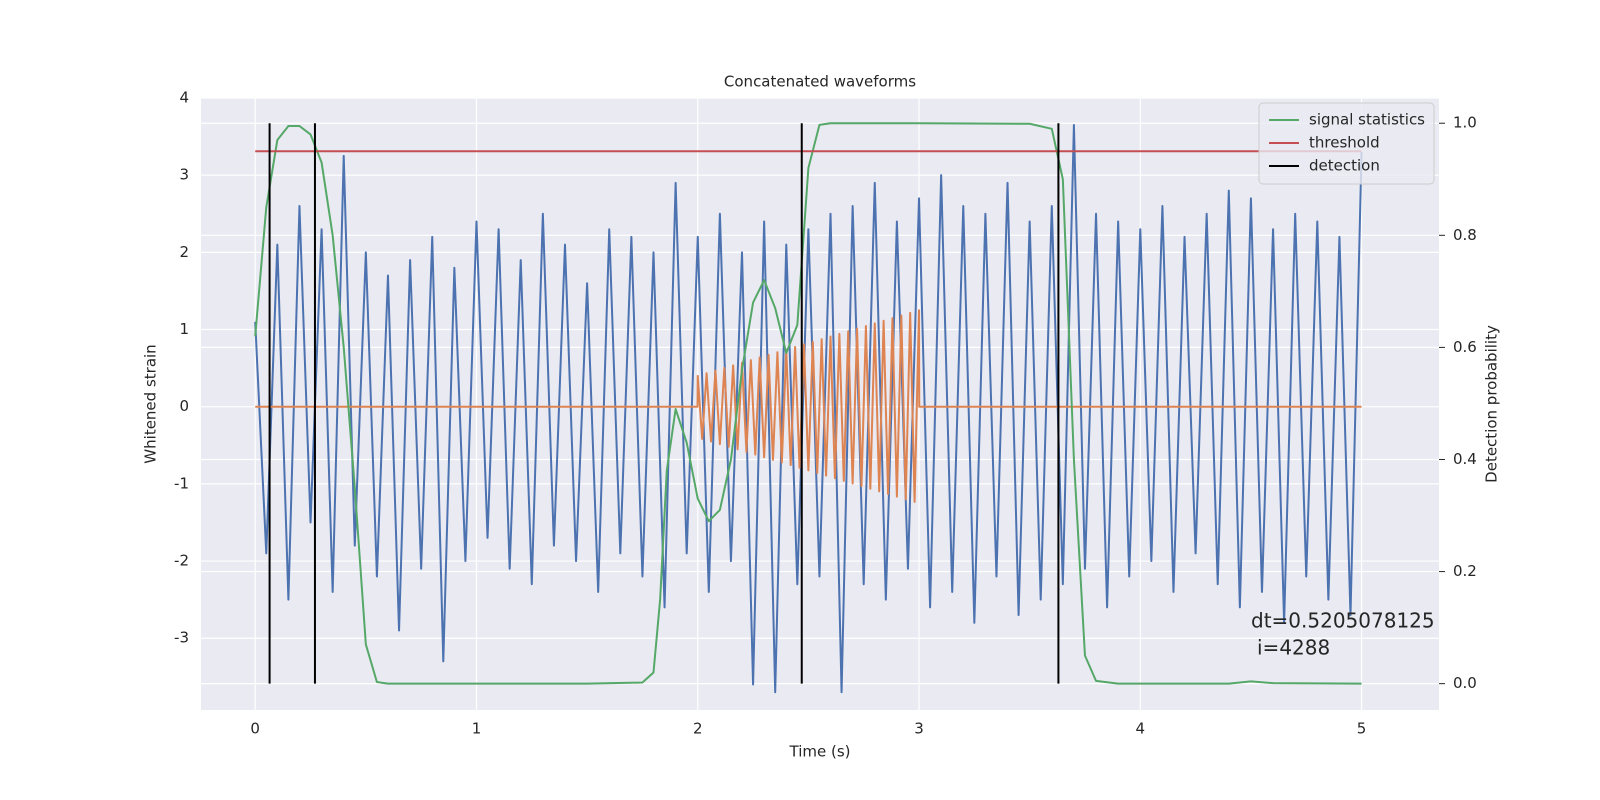 The image size is (1600, 800). What do you see at coordinates (919, 729) in the screenshot?
I see `x-tick-label: 3` at bounding box center [919, 729].